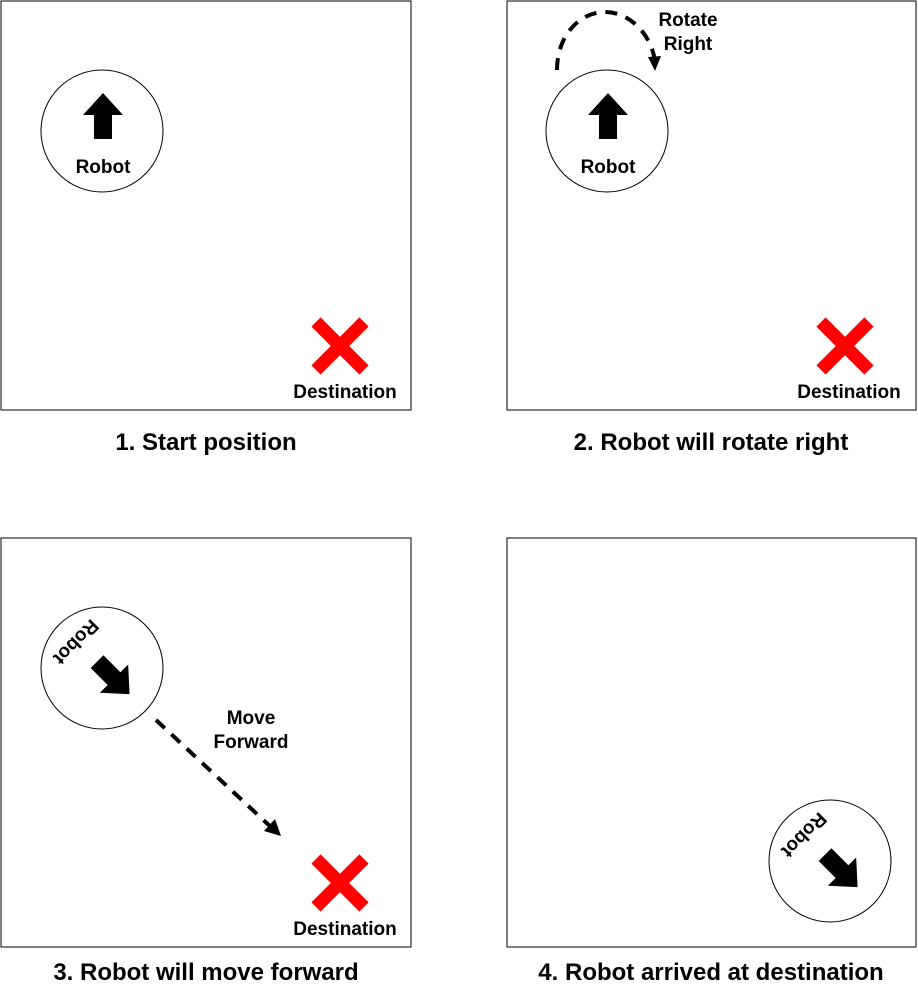  Describe the element at coordinates (251, 742) in the screenshot. I see `move-label-line2: Forward` at that location.